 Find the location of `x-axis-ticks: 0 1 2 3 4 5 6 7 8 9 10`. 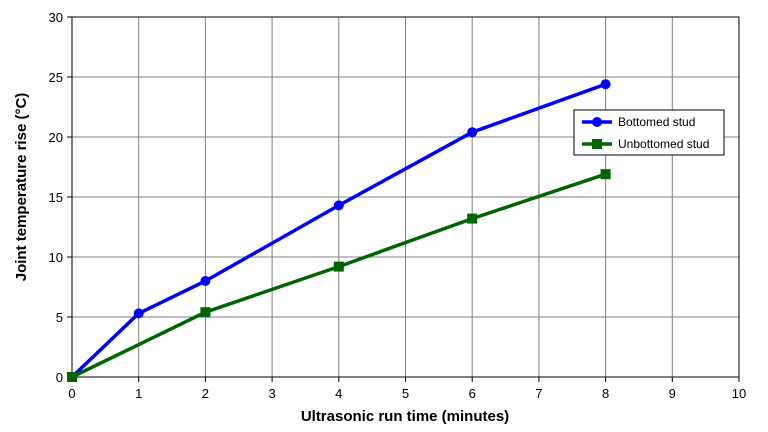

x-axis-ticks: 0 1 2 3 4 5 6 7 8 9 10 is located at coordinates (407, 389).